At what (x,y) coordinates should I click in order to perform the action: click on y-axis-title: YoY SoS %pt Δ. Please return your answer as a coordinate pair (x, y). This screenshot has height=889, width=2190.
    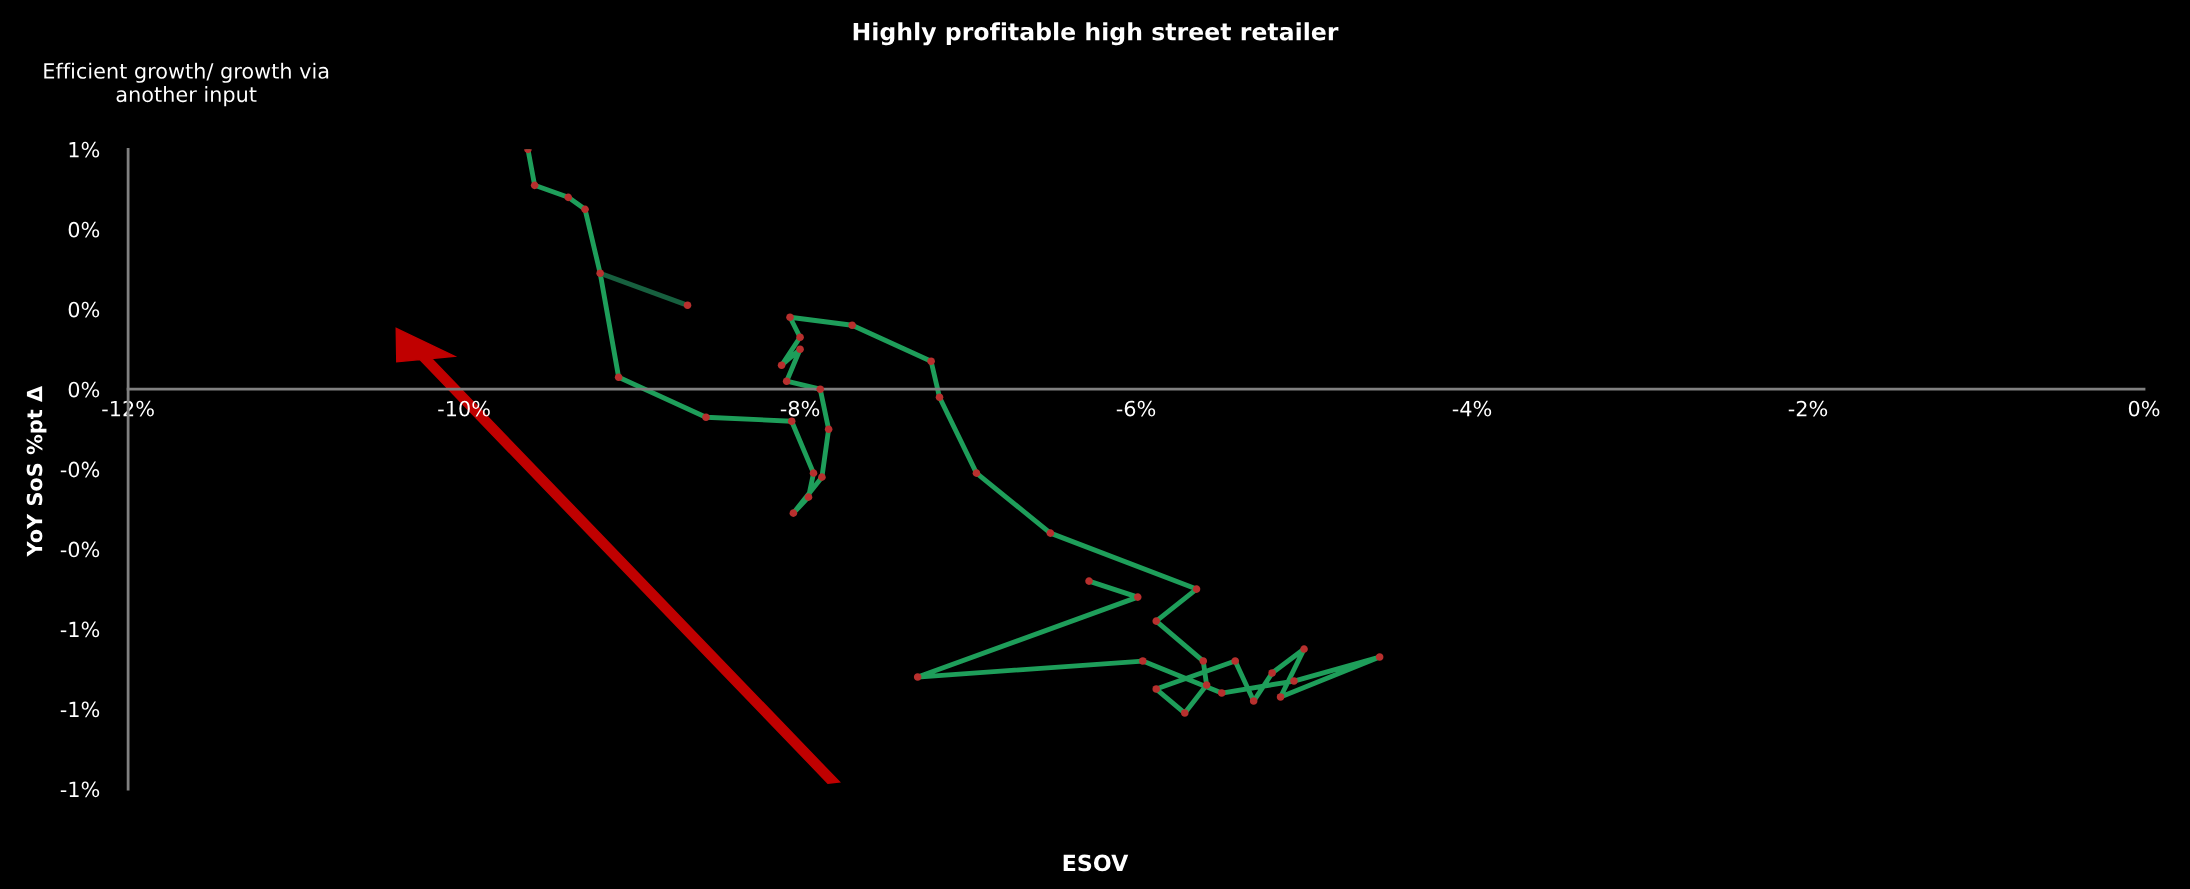
    Looking at the image, I should click on (36, 471).